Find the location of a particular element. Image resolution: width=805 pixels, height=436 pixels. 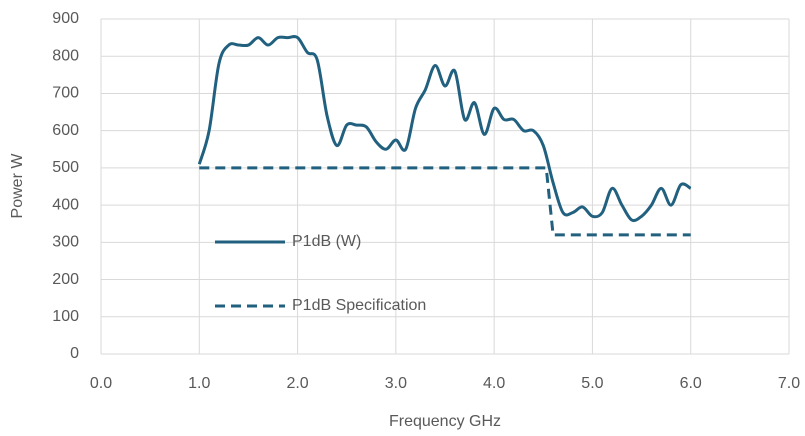

y-tick-label: 100 is located at coordinates (65, 316).